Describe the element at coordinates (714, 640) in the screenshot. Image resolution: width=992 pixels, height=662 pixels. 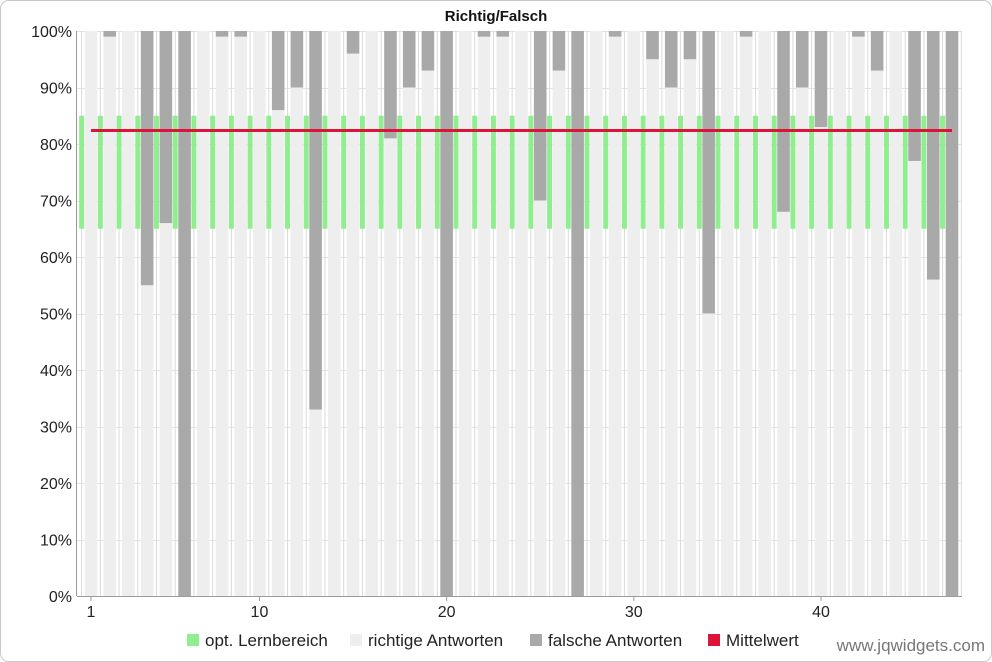
I see `legend-swatch-mittelwert` at that location.